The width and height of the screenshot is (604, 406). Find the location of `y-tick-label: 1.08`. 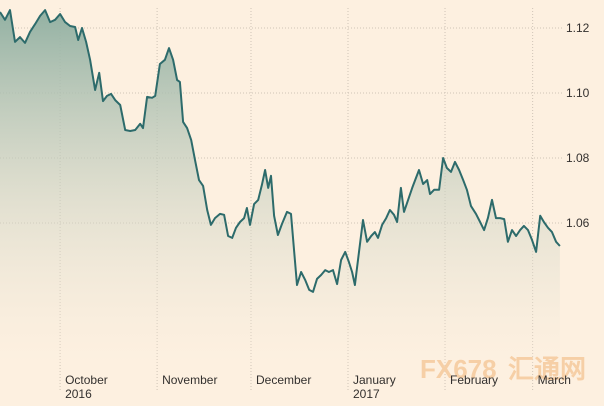

y-tick-label: 1.08 is located at coordinates (578, 158).